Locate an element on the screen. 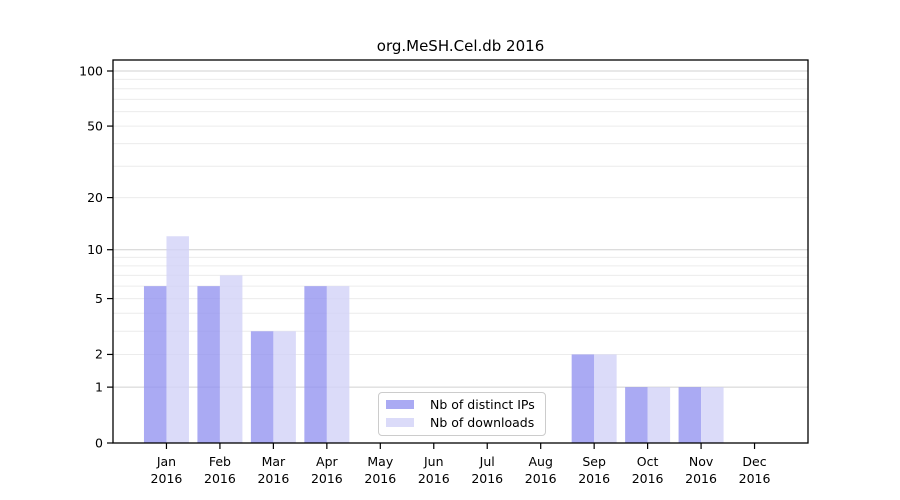 This screenshot has width=900, height=500. x-tick-label-month: Jul is located at coordinates (487, 461).